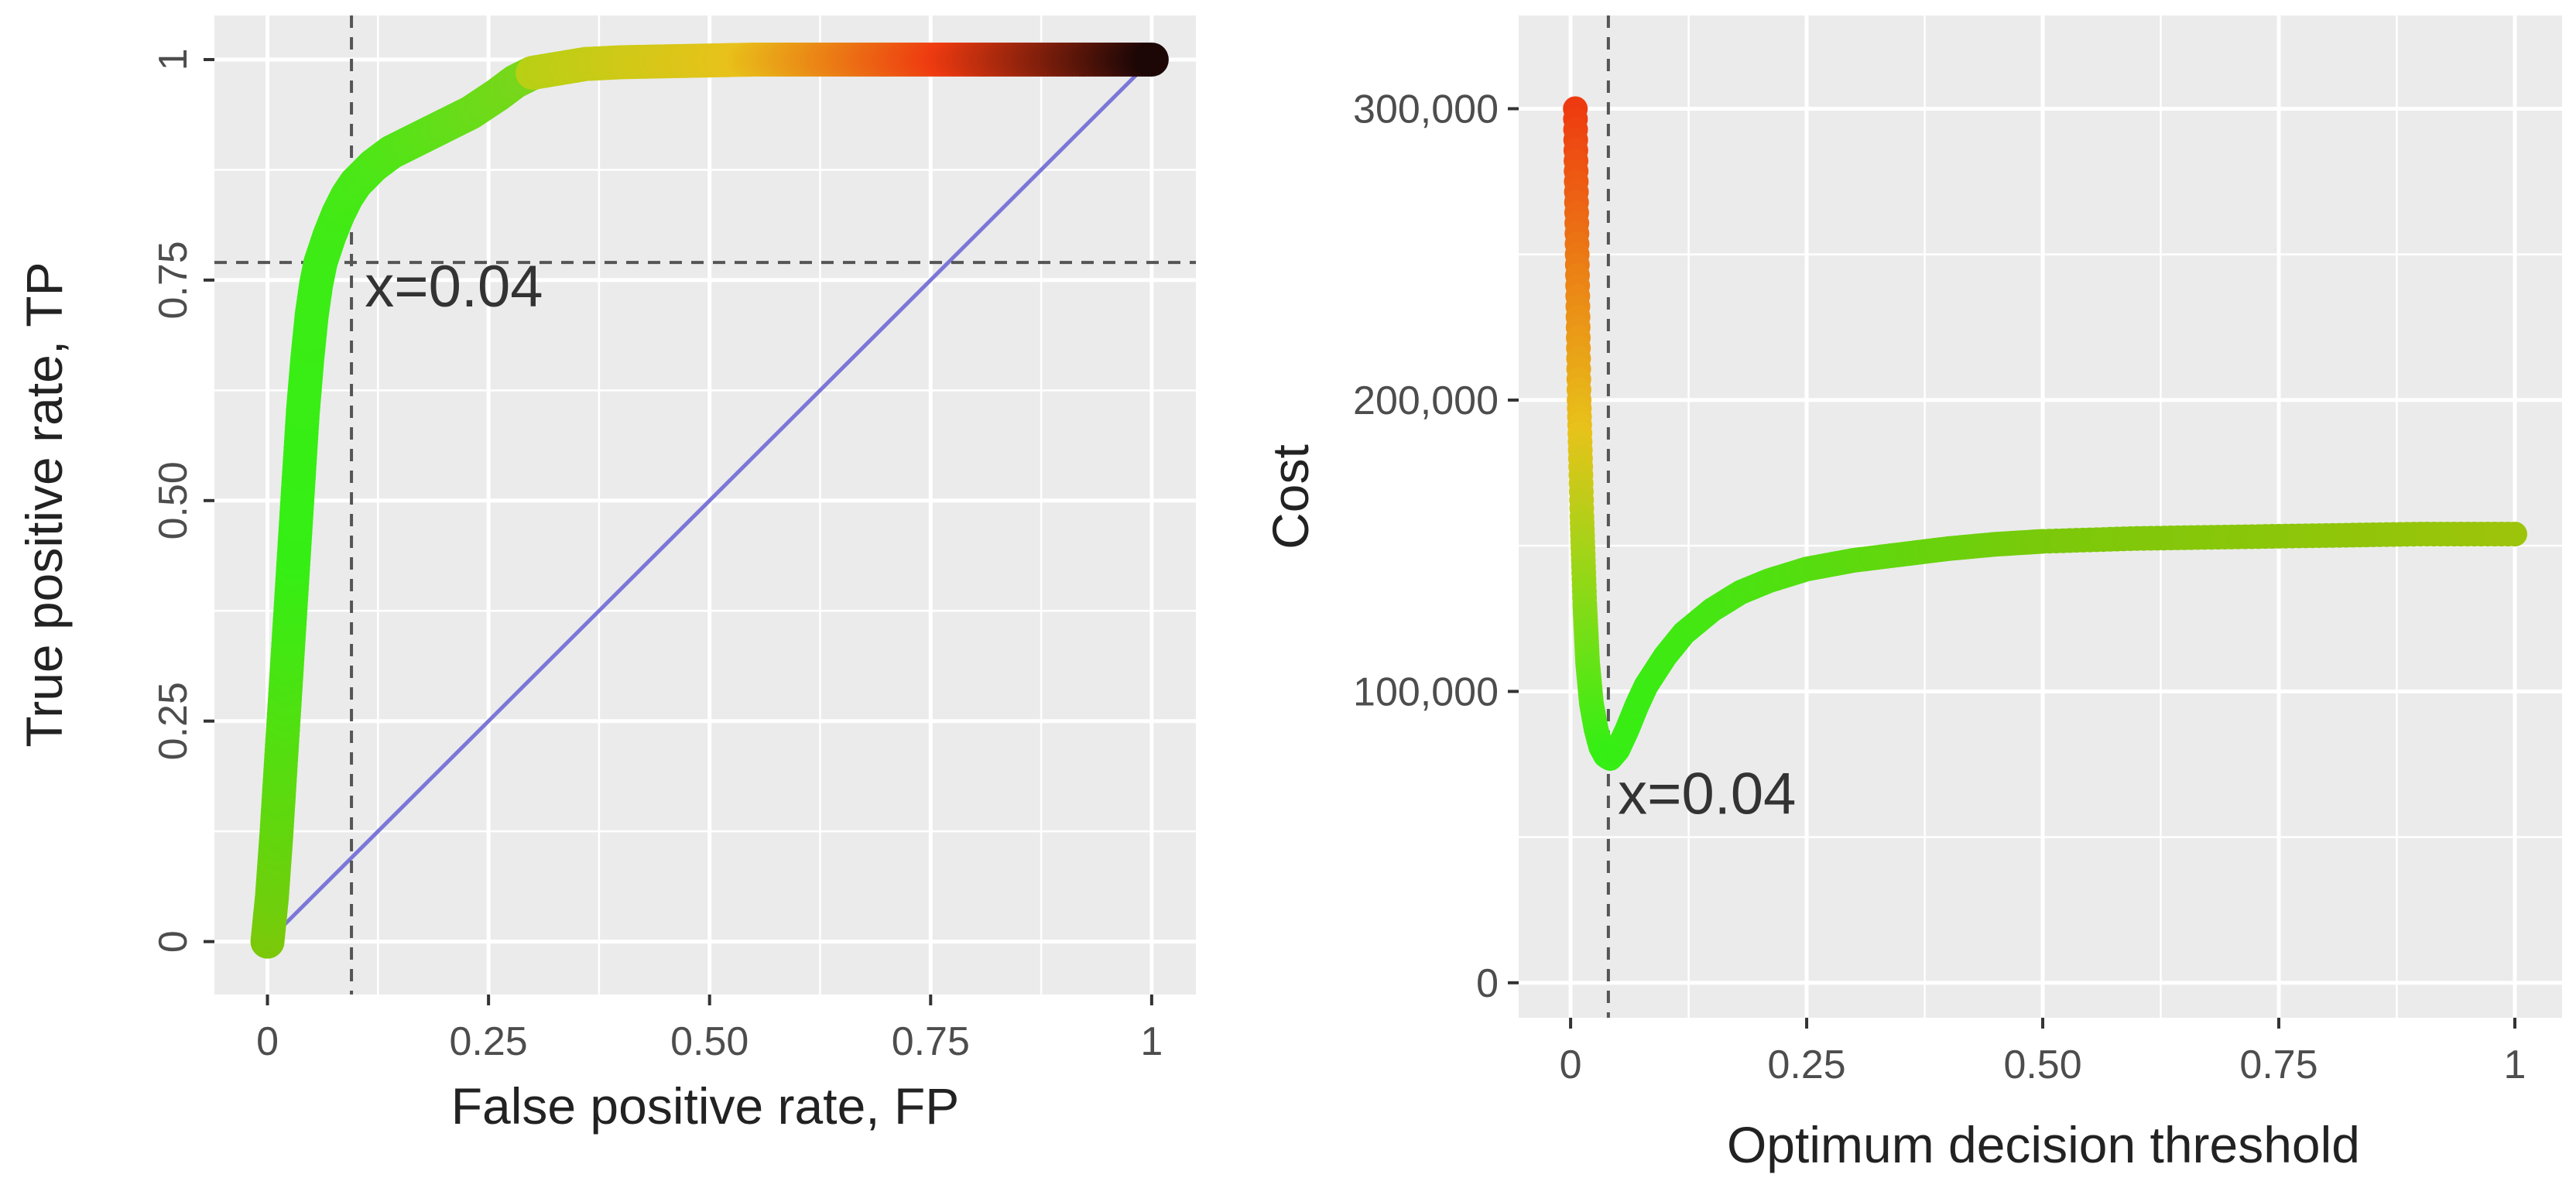  I want to click on roc-x-ticks: 0 0.25 0.50 0.75 1, so click(709, 1030).